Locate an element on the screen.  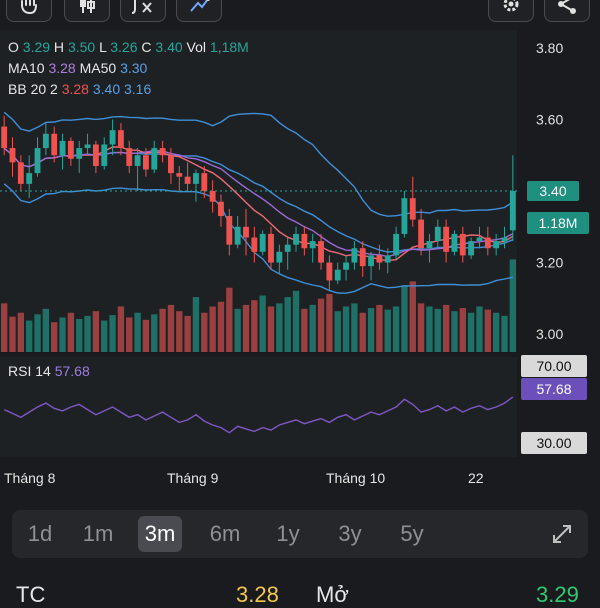
hand-tool-button is located at coordinates (29, 11).